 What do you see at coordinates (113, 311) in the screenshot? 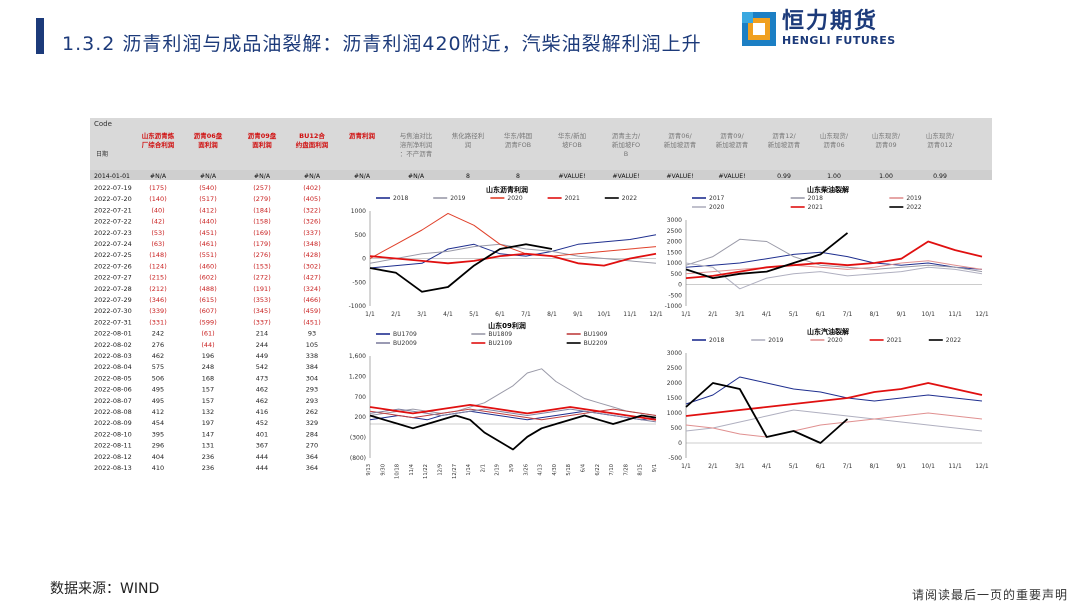
I see `row-date: 2022-07-30` at bounding box center [113, 311].